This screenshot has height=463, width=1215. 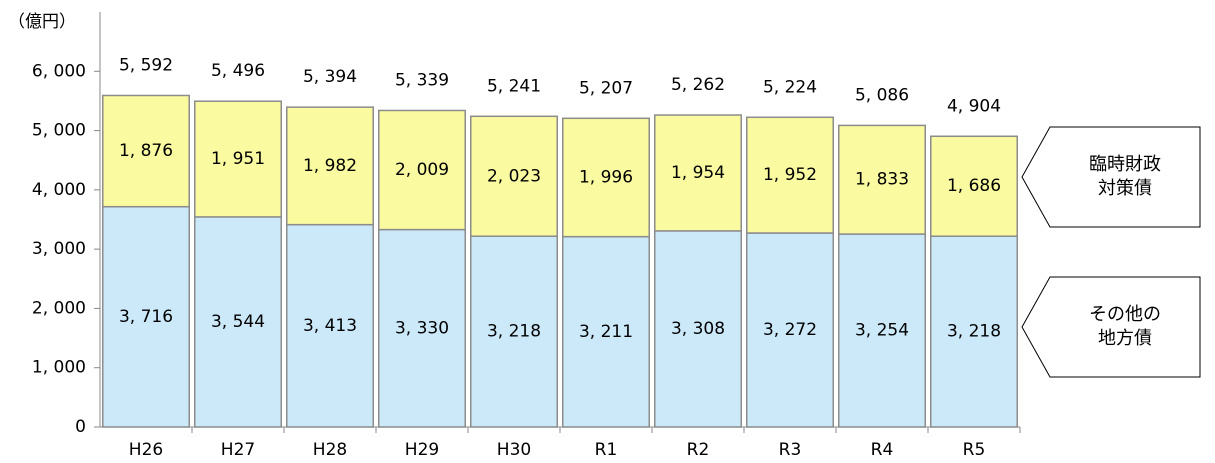 I want to click on y-tick-label: 5, 000, so click(x=59, y=131).